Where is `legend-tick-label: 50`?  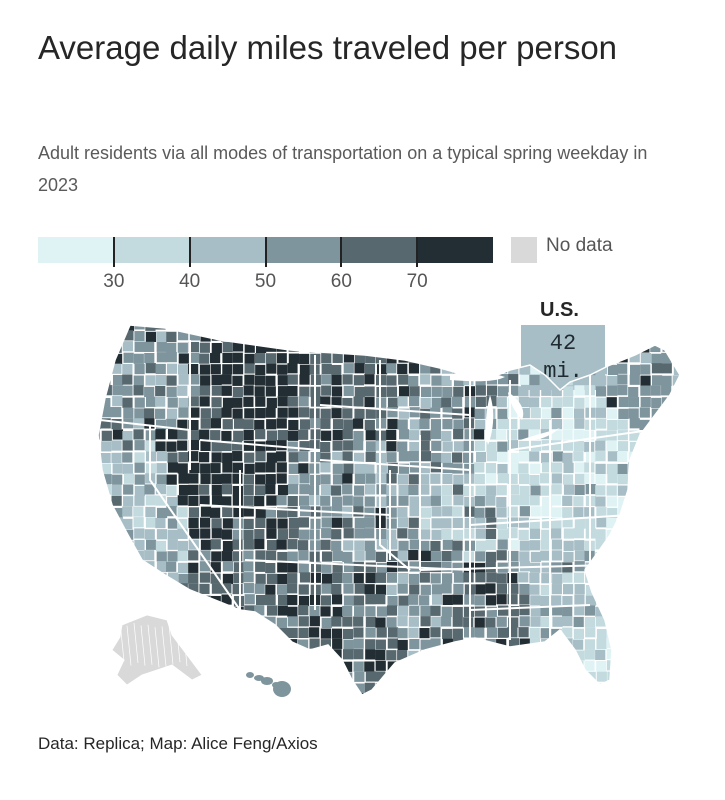 legend-tick-label: 50 is located at coordinates (265, 281).